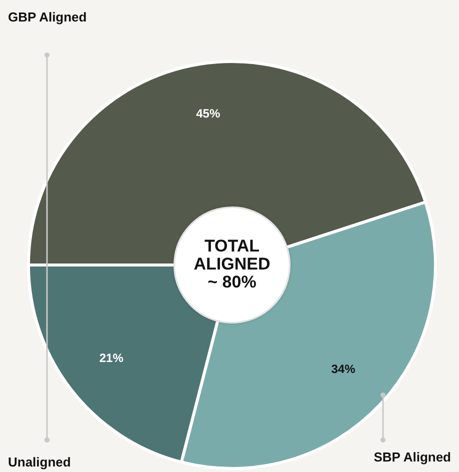 The height and width of the screenshot is (472, 459). What do you see at coordinates (413, 457) in the screenshot?
I see `slice-label: SBP Aligned` at bounding box center [413, 457].